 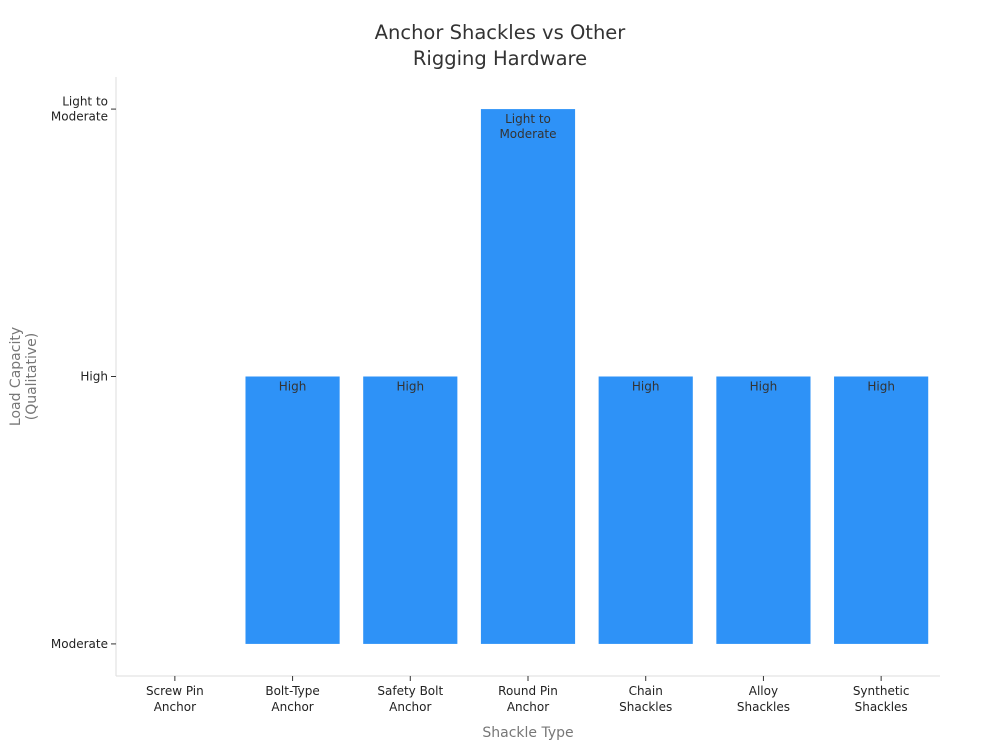 I want to click on x-tick-label: Screw Pin Anchor, so click(x=175, y=699).